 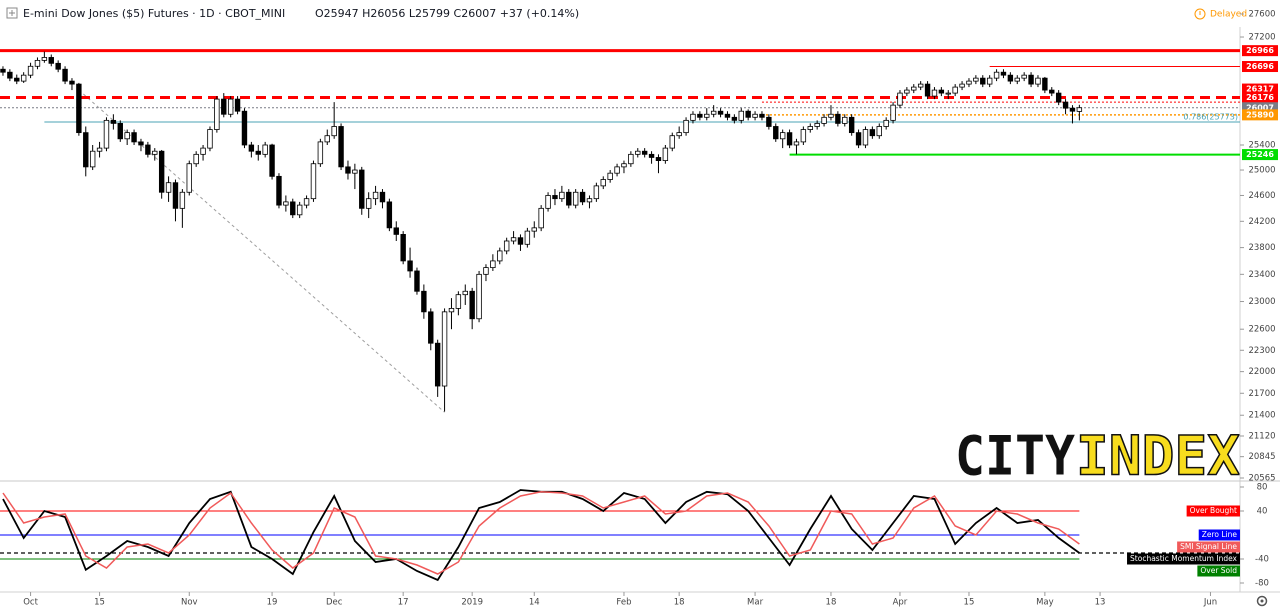 I want to click on settings-gear-hub, so click(x=1262, y=601).